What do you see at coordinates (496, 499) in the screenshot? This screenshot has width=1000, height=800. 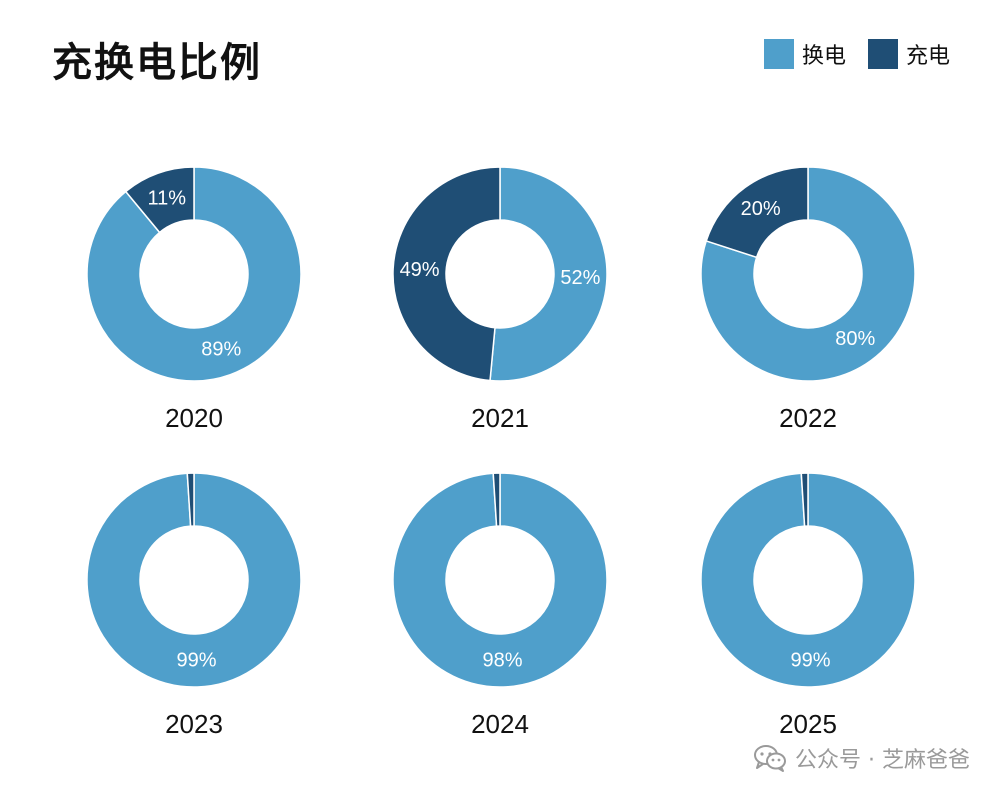 I see `donut-2024-slice-charge` at bounding box center [496, 499].